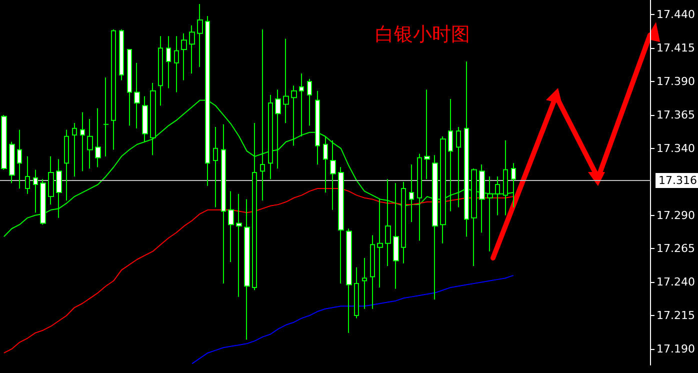 The image size is (698, 373). Describe the element at coordinates (676, 148) in the screenshot. I see `y-tick-label: 17.340` at that location.